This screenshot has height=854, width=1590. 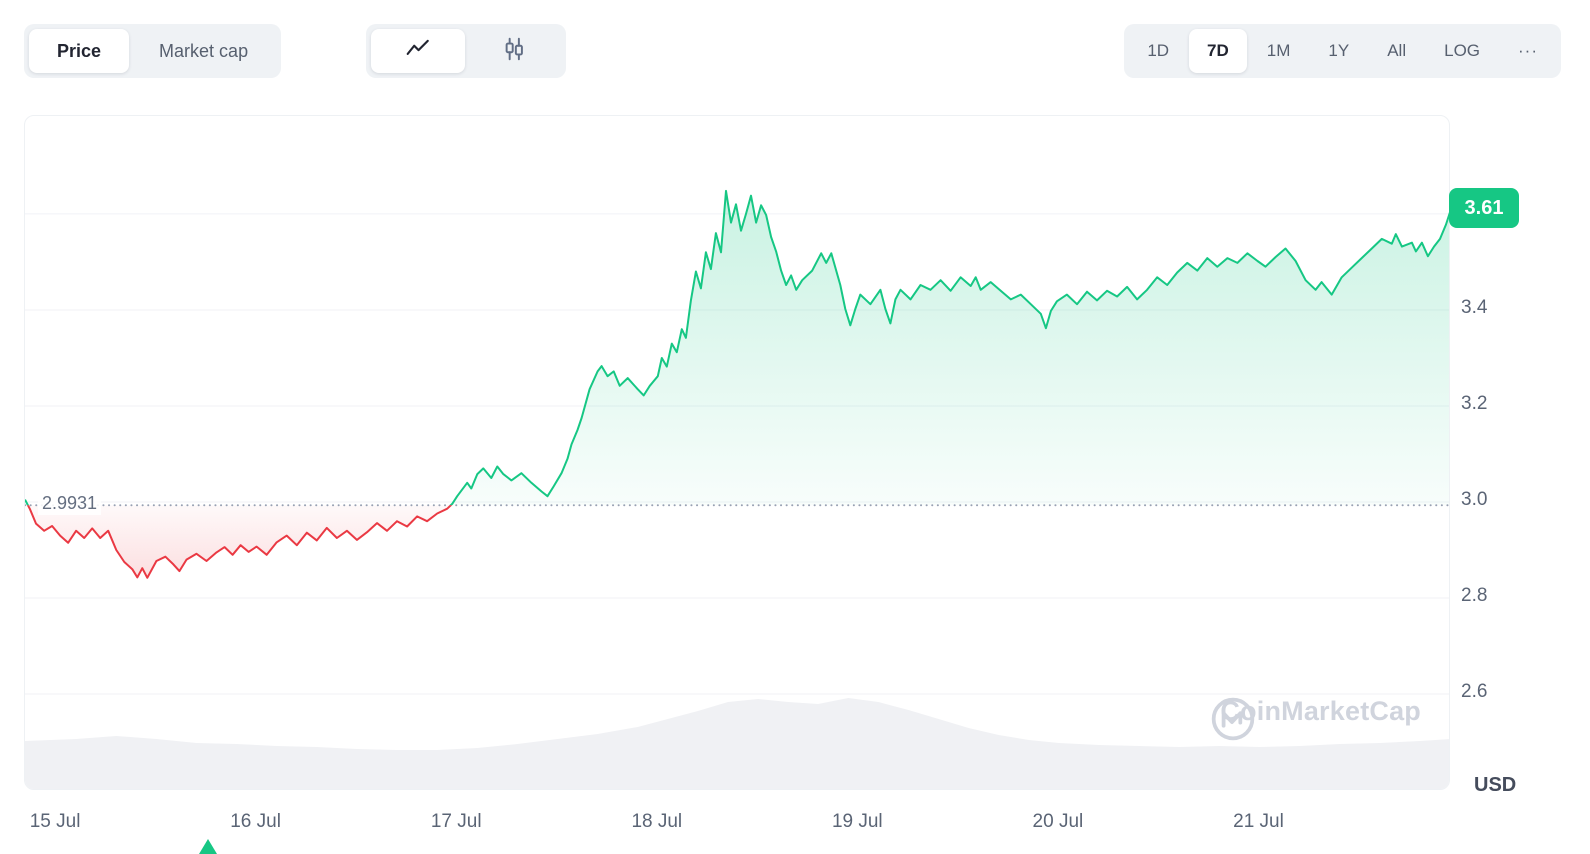 I want to click on metric-toggle-group: Price Market cap, so click(x=153, y=51).